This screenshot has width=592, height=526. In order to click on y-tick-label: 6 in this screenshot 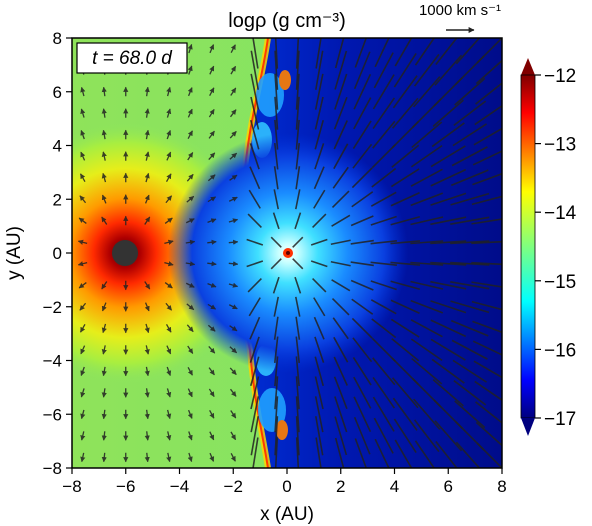, I will do `click(57, 92)`.